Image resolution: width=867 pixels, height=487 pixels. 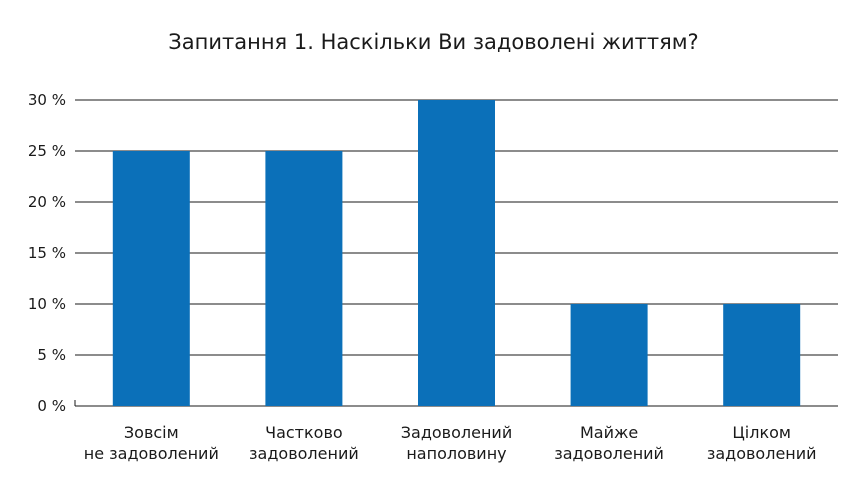 What do you see at coordinates (609, 432) in the screenshot?
I see `x-category-label: Майже` at bounding box center [609, 432].